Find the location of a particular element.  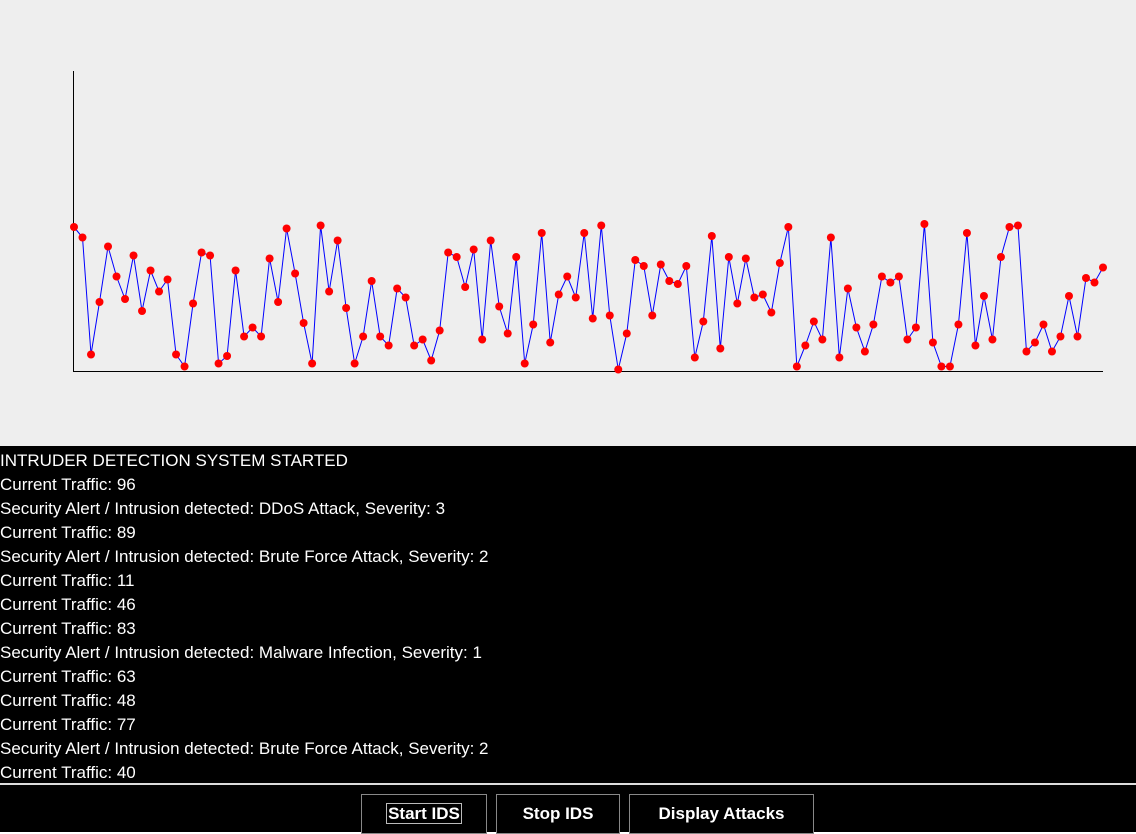

button-bar: Start IDS Stop IDS Display Attacks is located at coordinates (568, 809).